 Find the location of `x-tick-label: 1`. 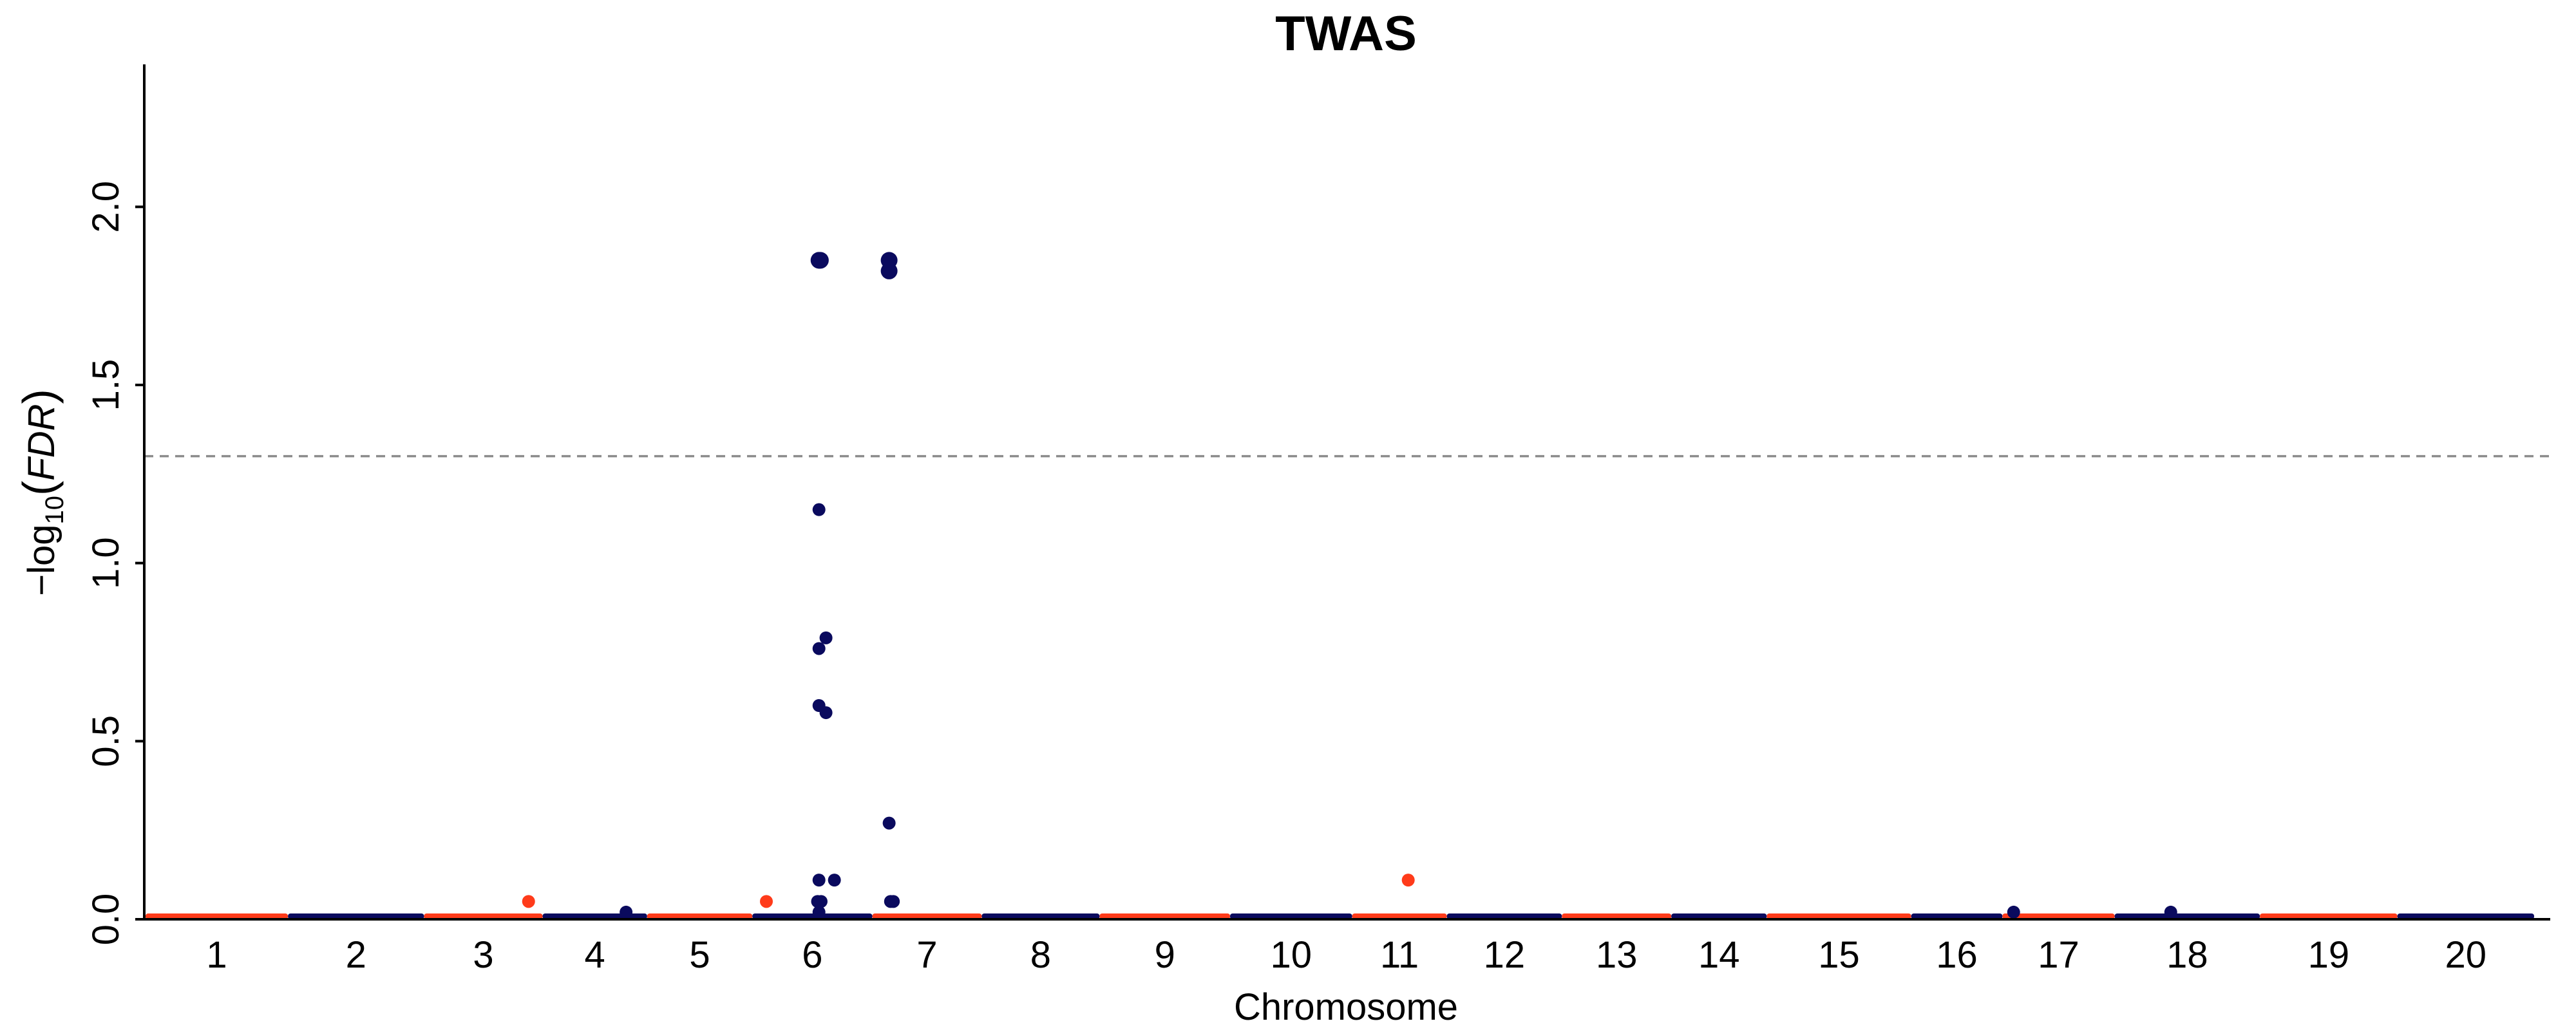

x-tick-label: 1 is located at coordinates (216, 955).